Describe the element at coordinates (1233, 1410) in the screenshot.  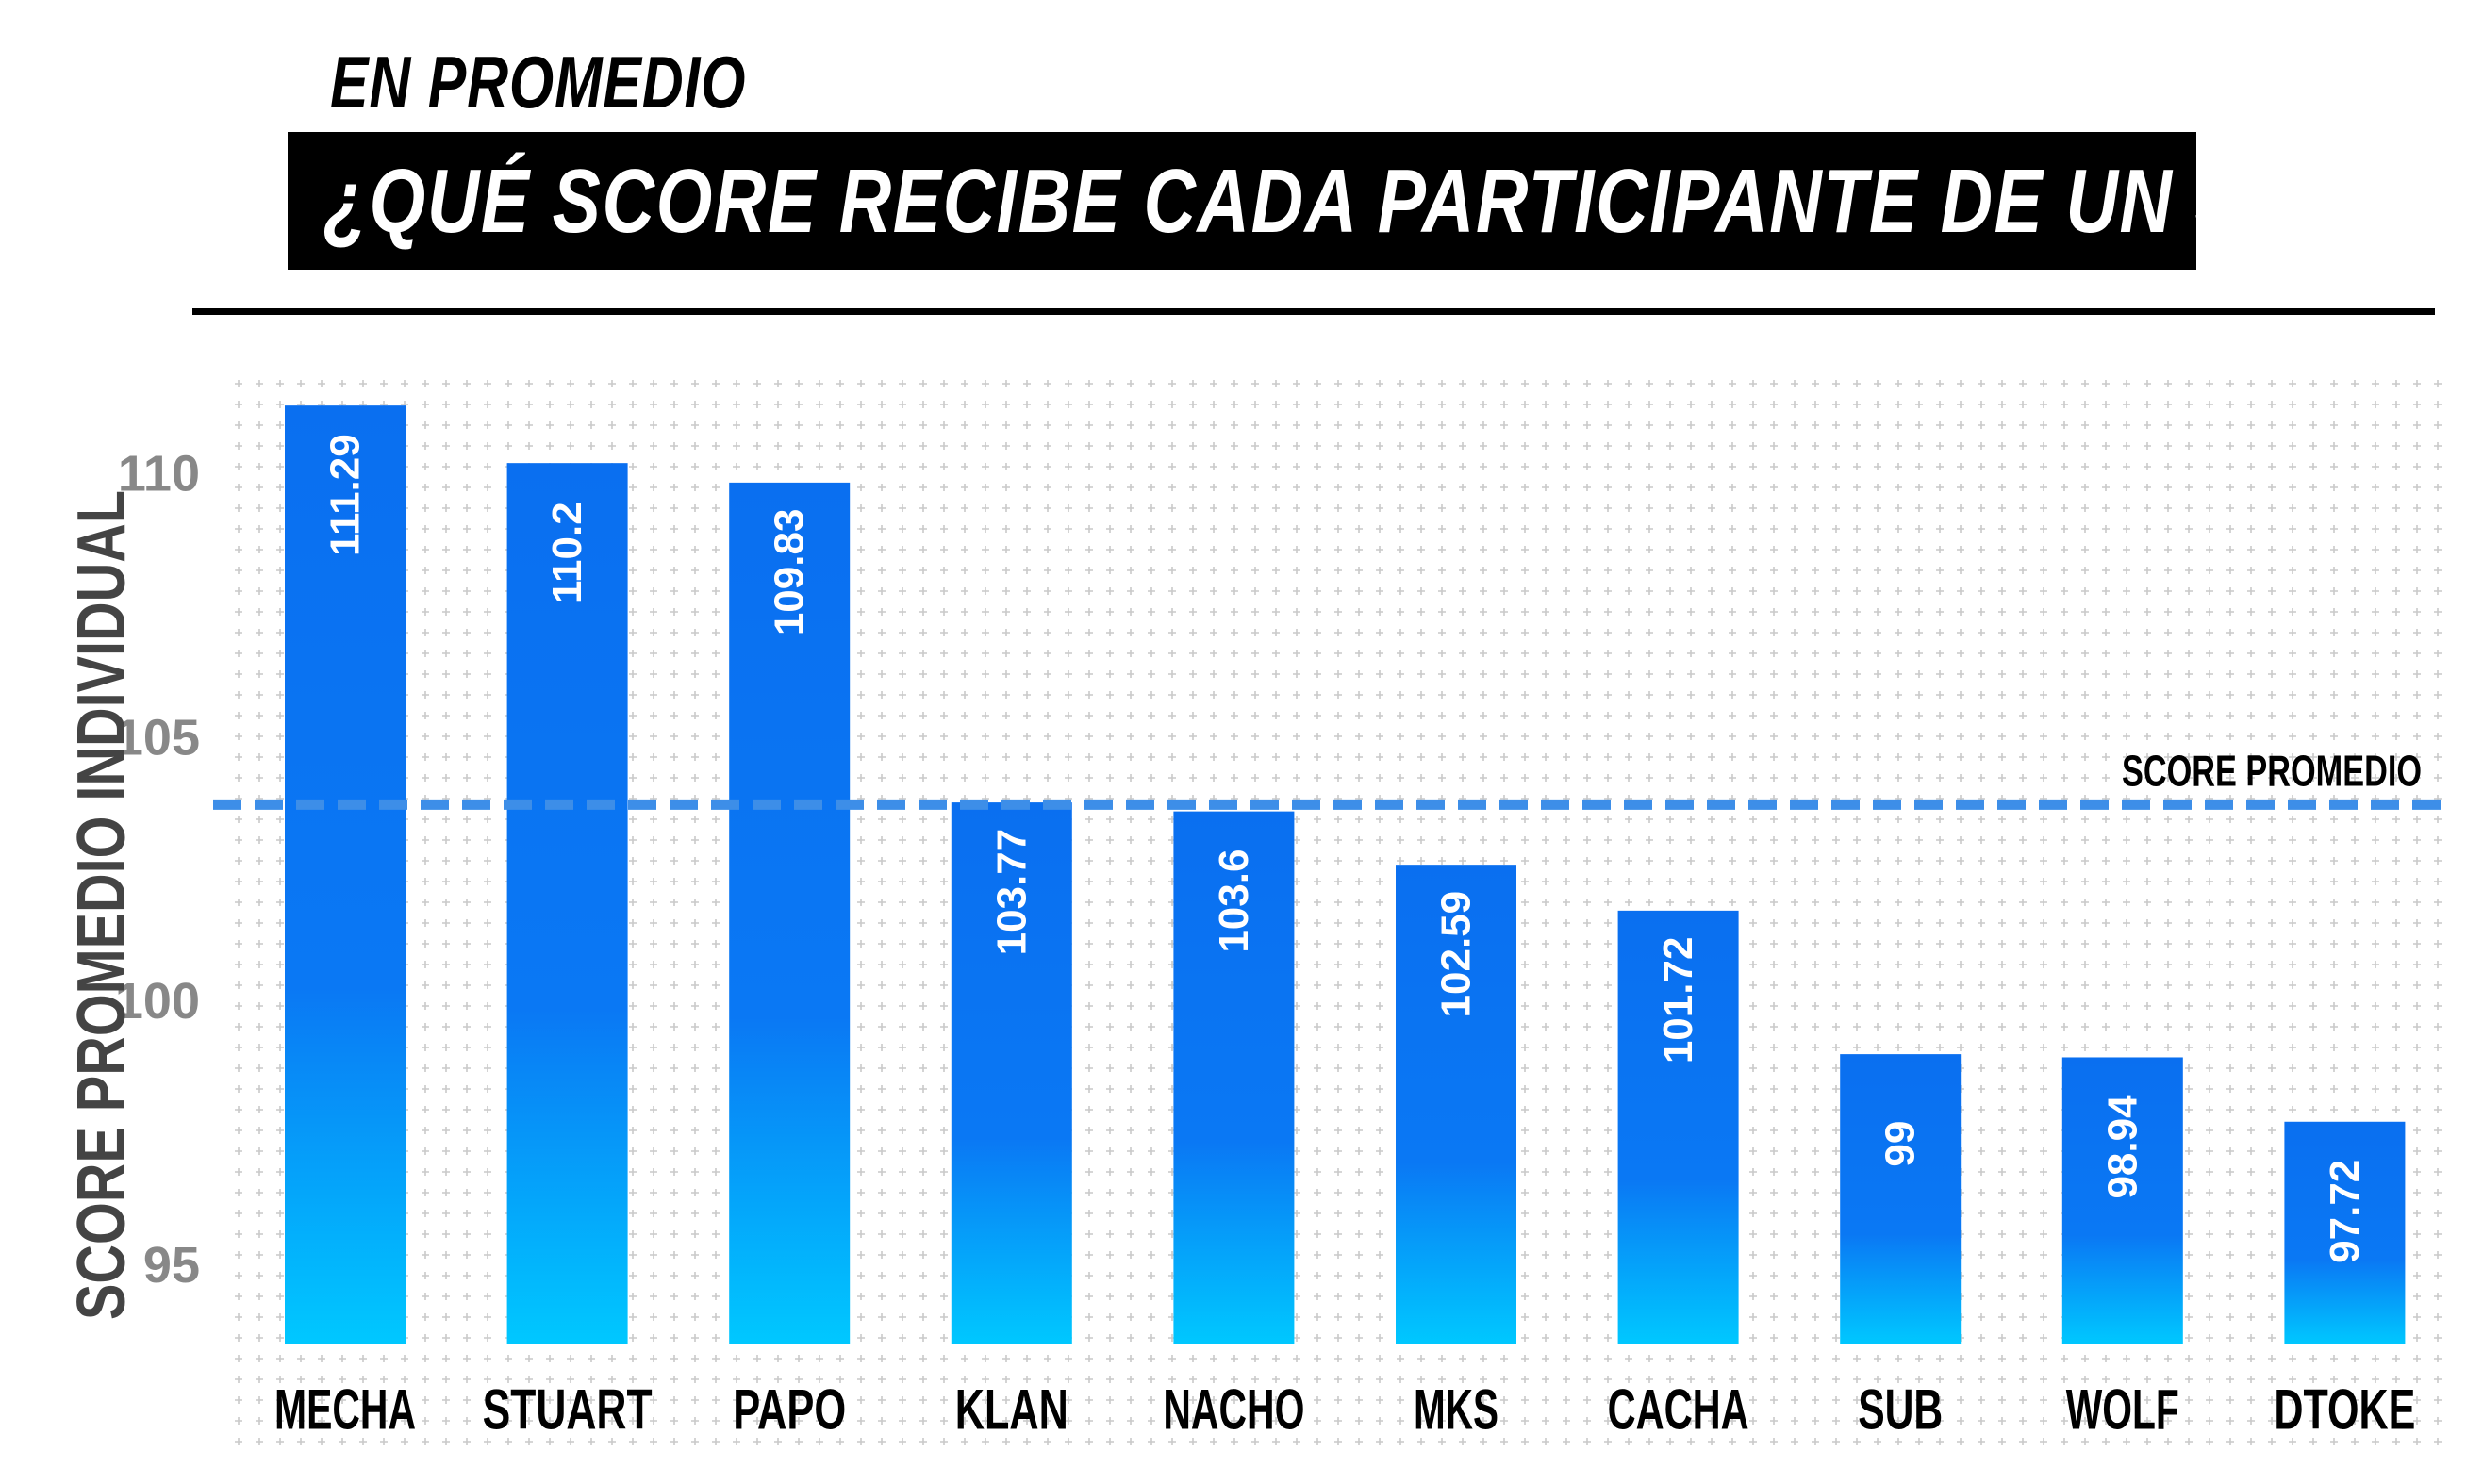
I see `x-tick-label: NACHO` at that location.